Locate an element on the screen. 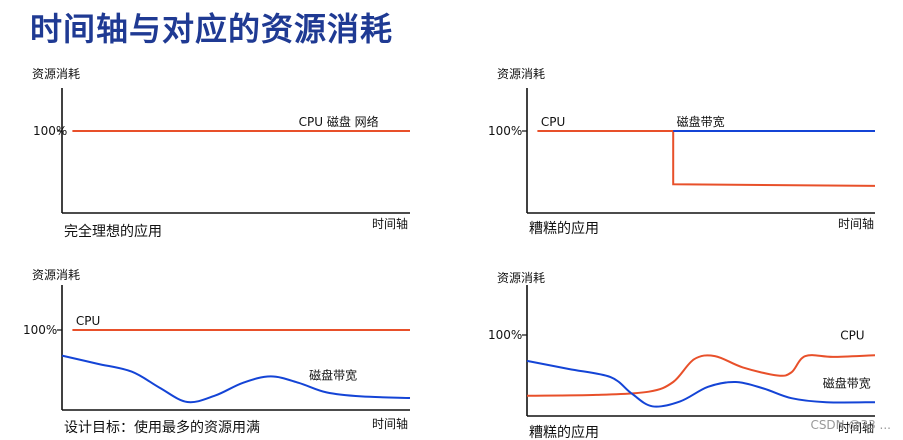  page-title: 时间轴与对应的资源消耗 is located at coordinates (212, 29).